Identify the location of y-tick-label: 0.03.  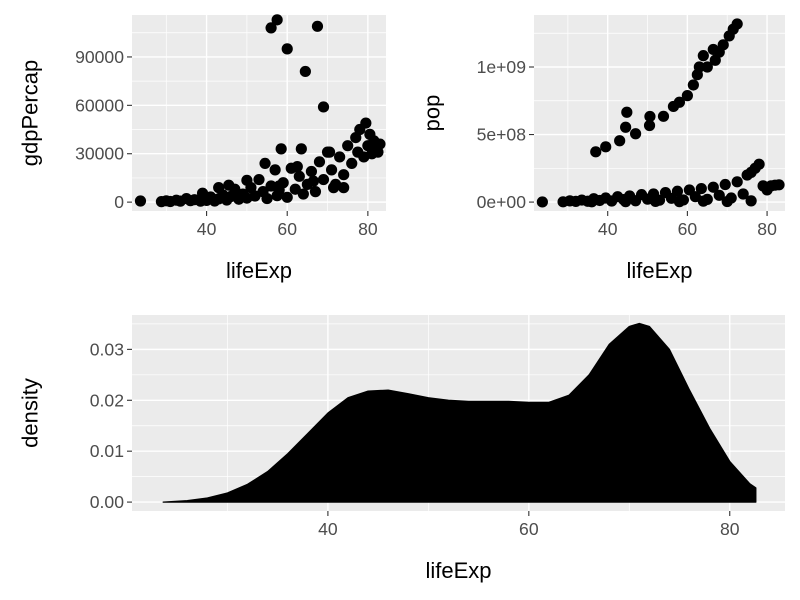
(107, 349).